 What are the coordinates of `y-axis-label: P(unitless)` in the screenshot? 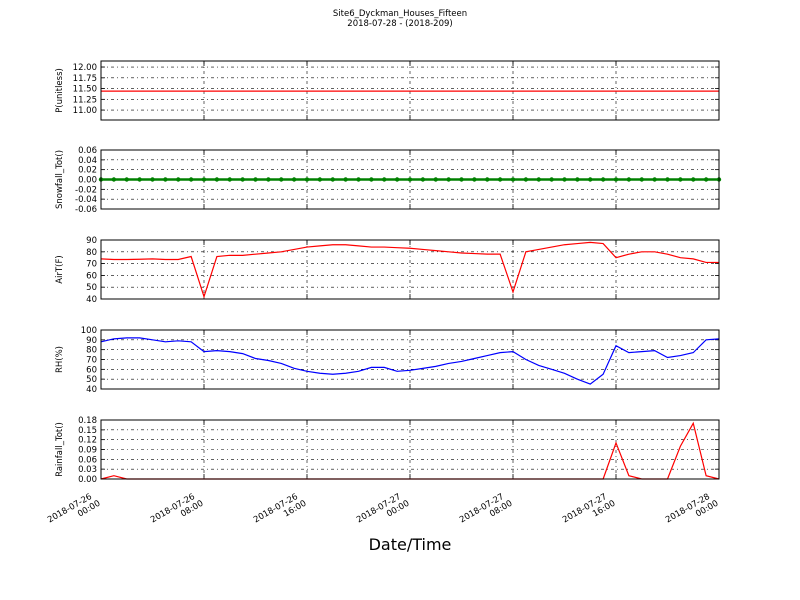 It's located at (60, 90).